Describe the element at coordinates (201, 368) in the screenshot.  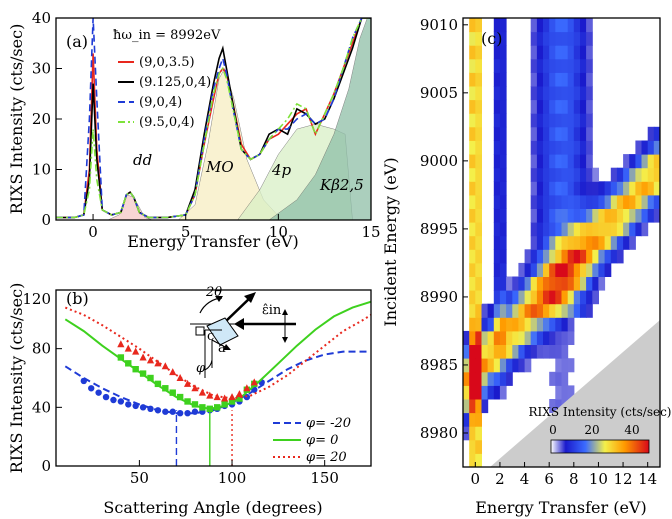
I see `inset-phi-label: φ` at that location.